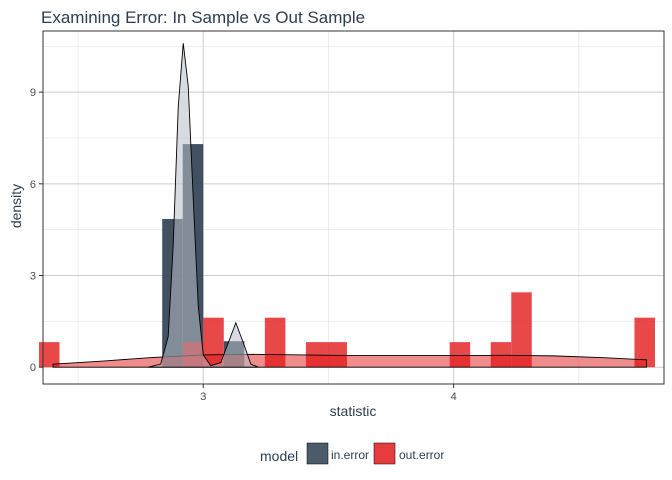 Image resolution: width=672 pixels, height=480 pixels. I want to click on legend-label-in-error: in.error, so click(350, 455).